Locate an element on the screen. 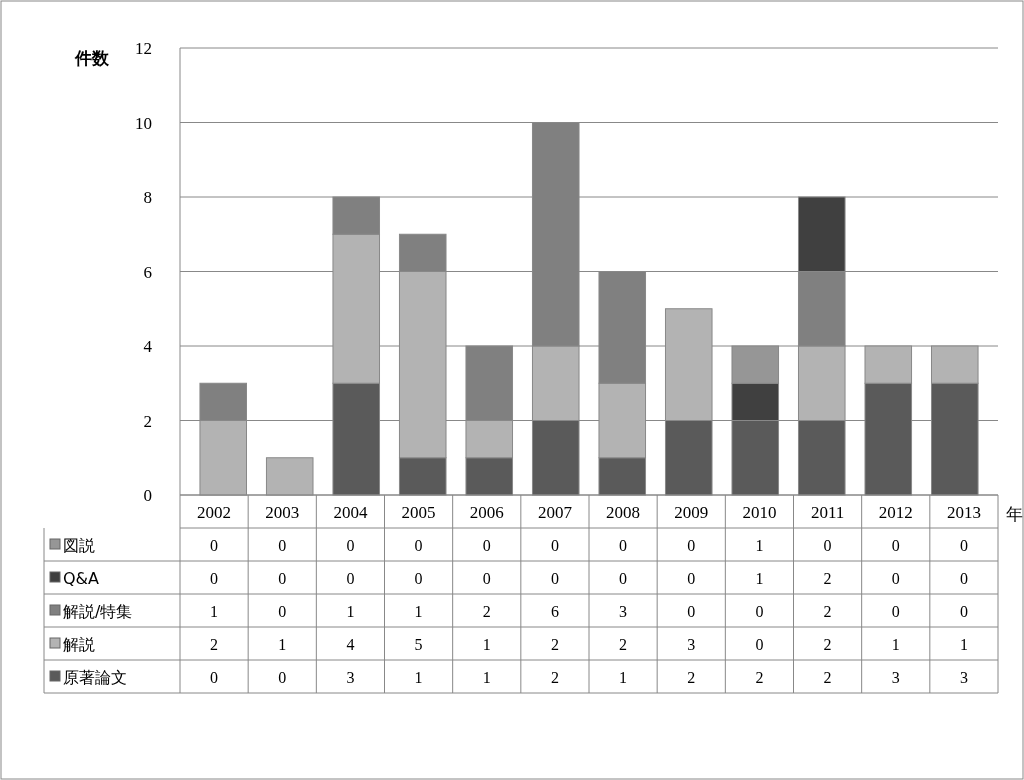  x-tick-label: 2003 is located at coordinates (282, 512).